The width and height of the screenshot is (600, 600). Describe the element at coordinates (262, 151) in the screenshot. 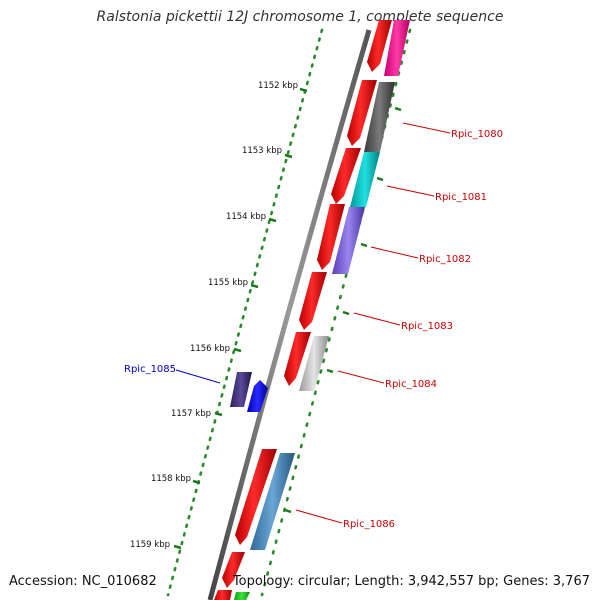

I see `ruler-label: 1153 kbp` at that location.